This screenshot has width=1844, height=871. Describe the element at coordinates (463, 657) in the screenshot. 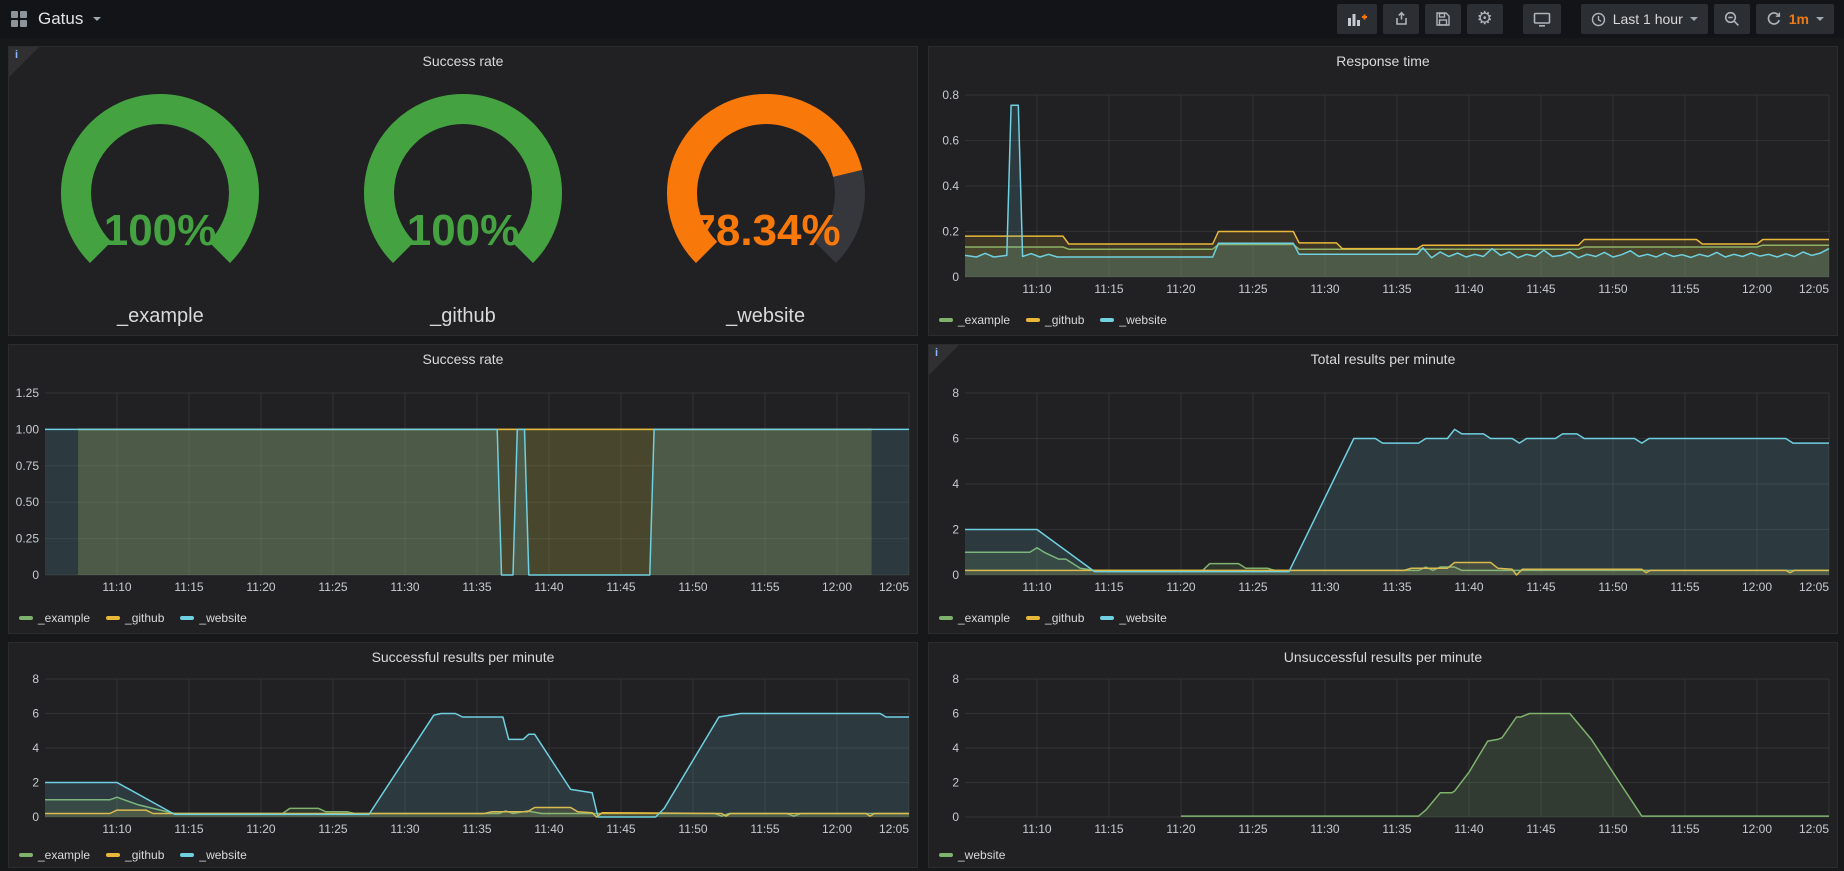

I see `panel-title: Successful results per minute` at that location.